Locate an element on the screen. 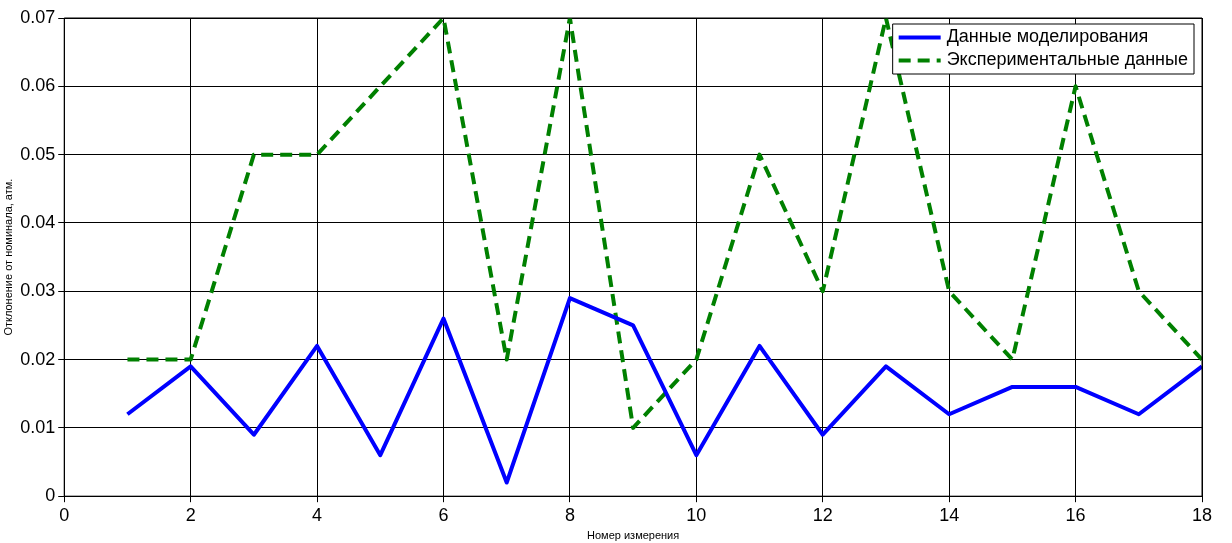 The height and width of the screenshot is (543, 1232). legend-label: Экспериментальные данные is located at coordinates (1067, 59).